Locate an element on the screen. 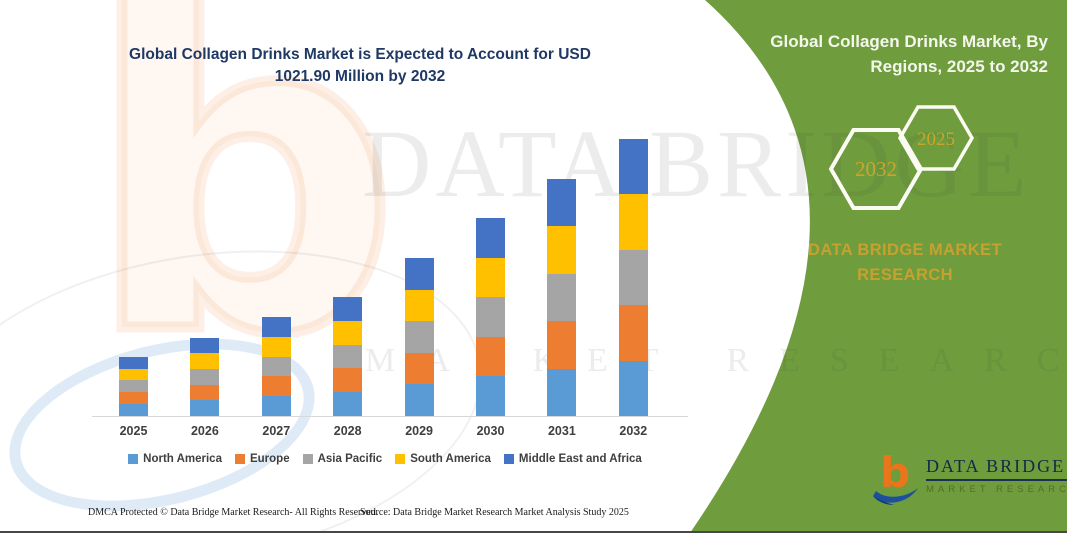  hexagon-2025 is located at coordinates (936, 138).